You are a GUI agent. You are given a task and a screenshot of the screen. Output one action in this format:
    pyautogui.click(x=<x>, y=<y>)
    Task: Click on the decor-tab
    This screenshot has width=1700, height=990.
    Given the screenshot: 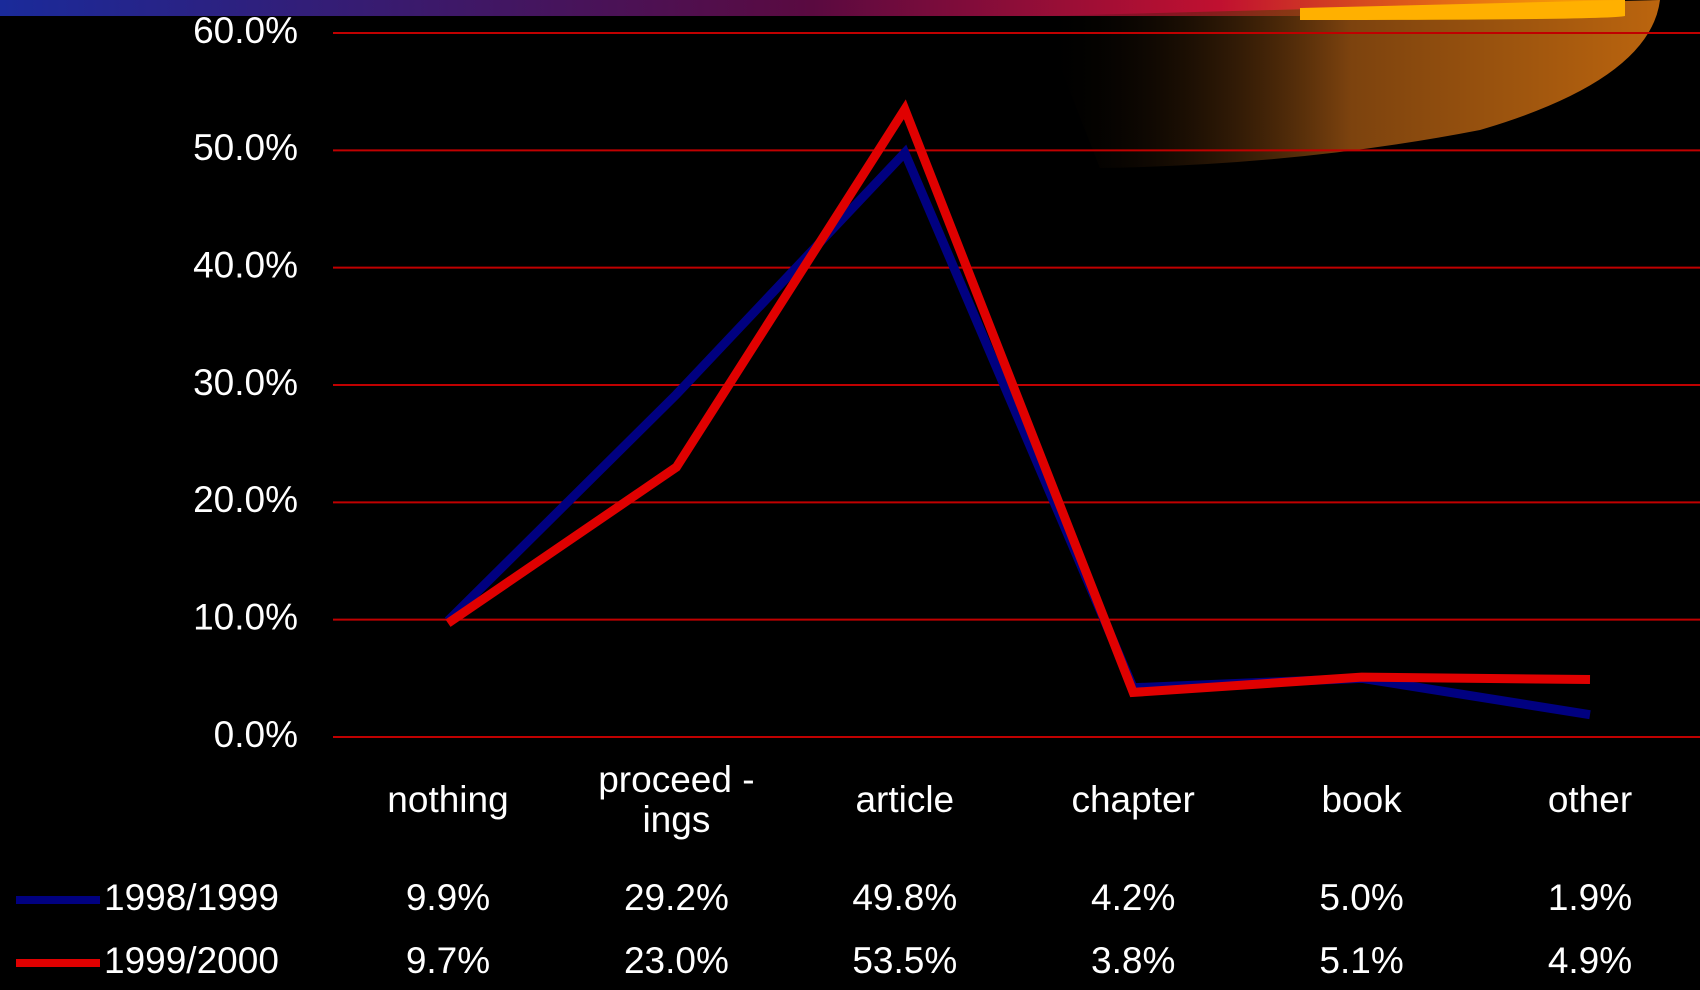 What is the action you would take?
    pyautogui.click(x=1462, y=10)
    